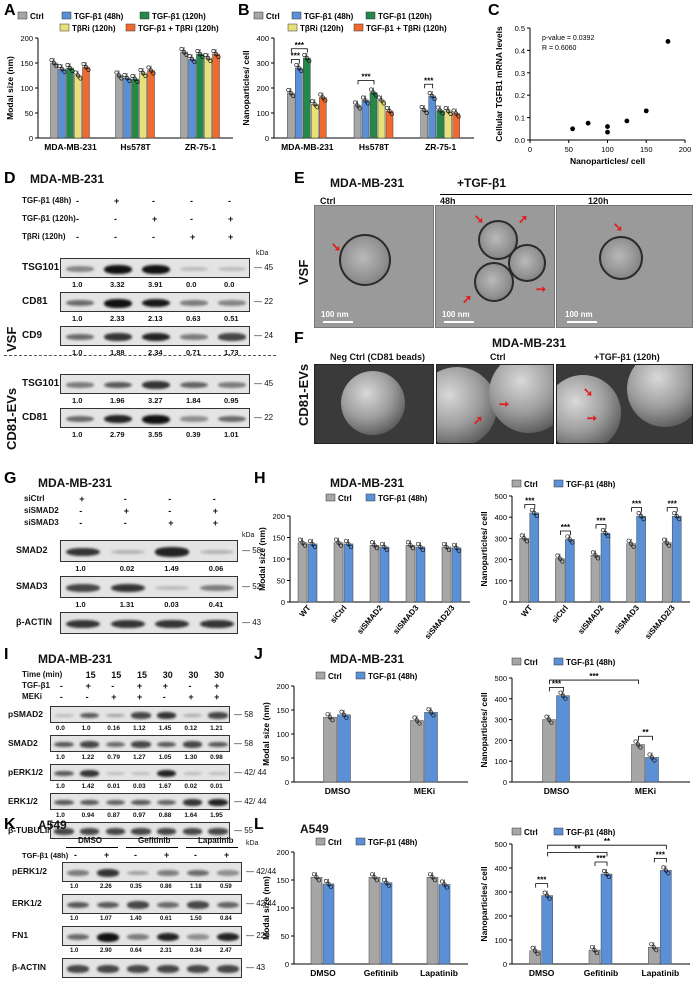 The image size is (695, 992). I want to click on y-tick-label: 100, so click(500, 940).